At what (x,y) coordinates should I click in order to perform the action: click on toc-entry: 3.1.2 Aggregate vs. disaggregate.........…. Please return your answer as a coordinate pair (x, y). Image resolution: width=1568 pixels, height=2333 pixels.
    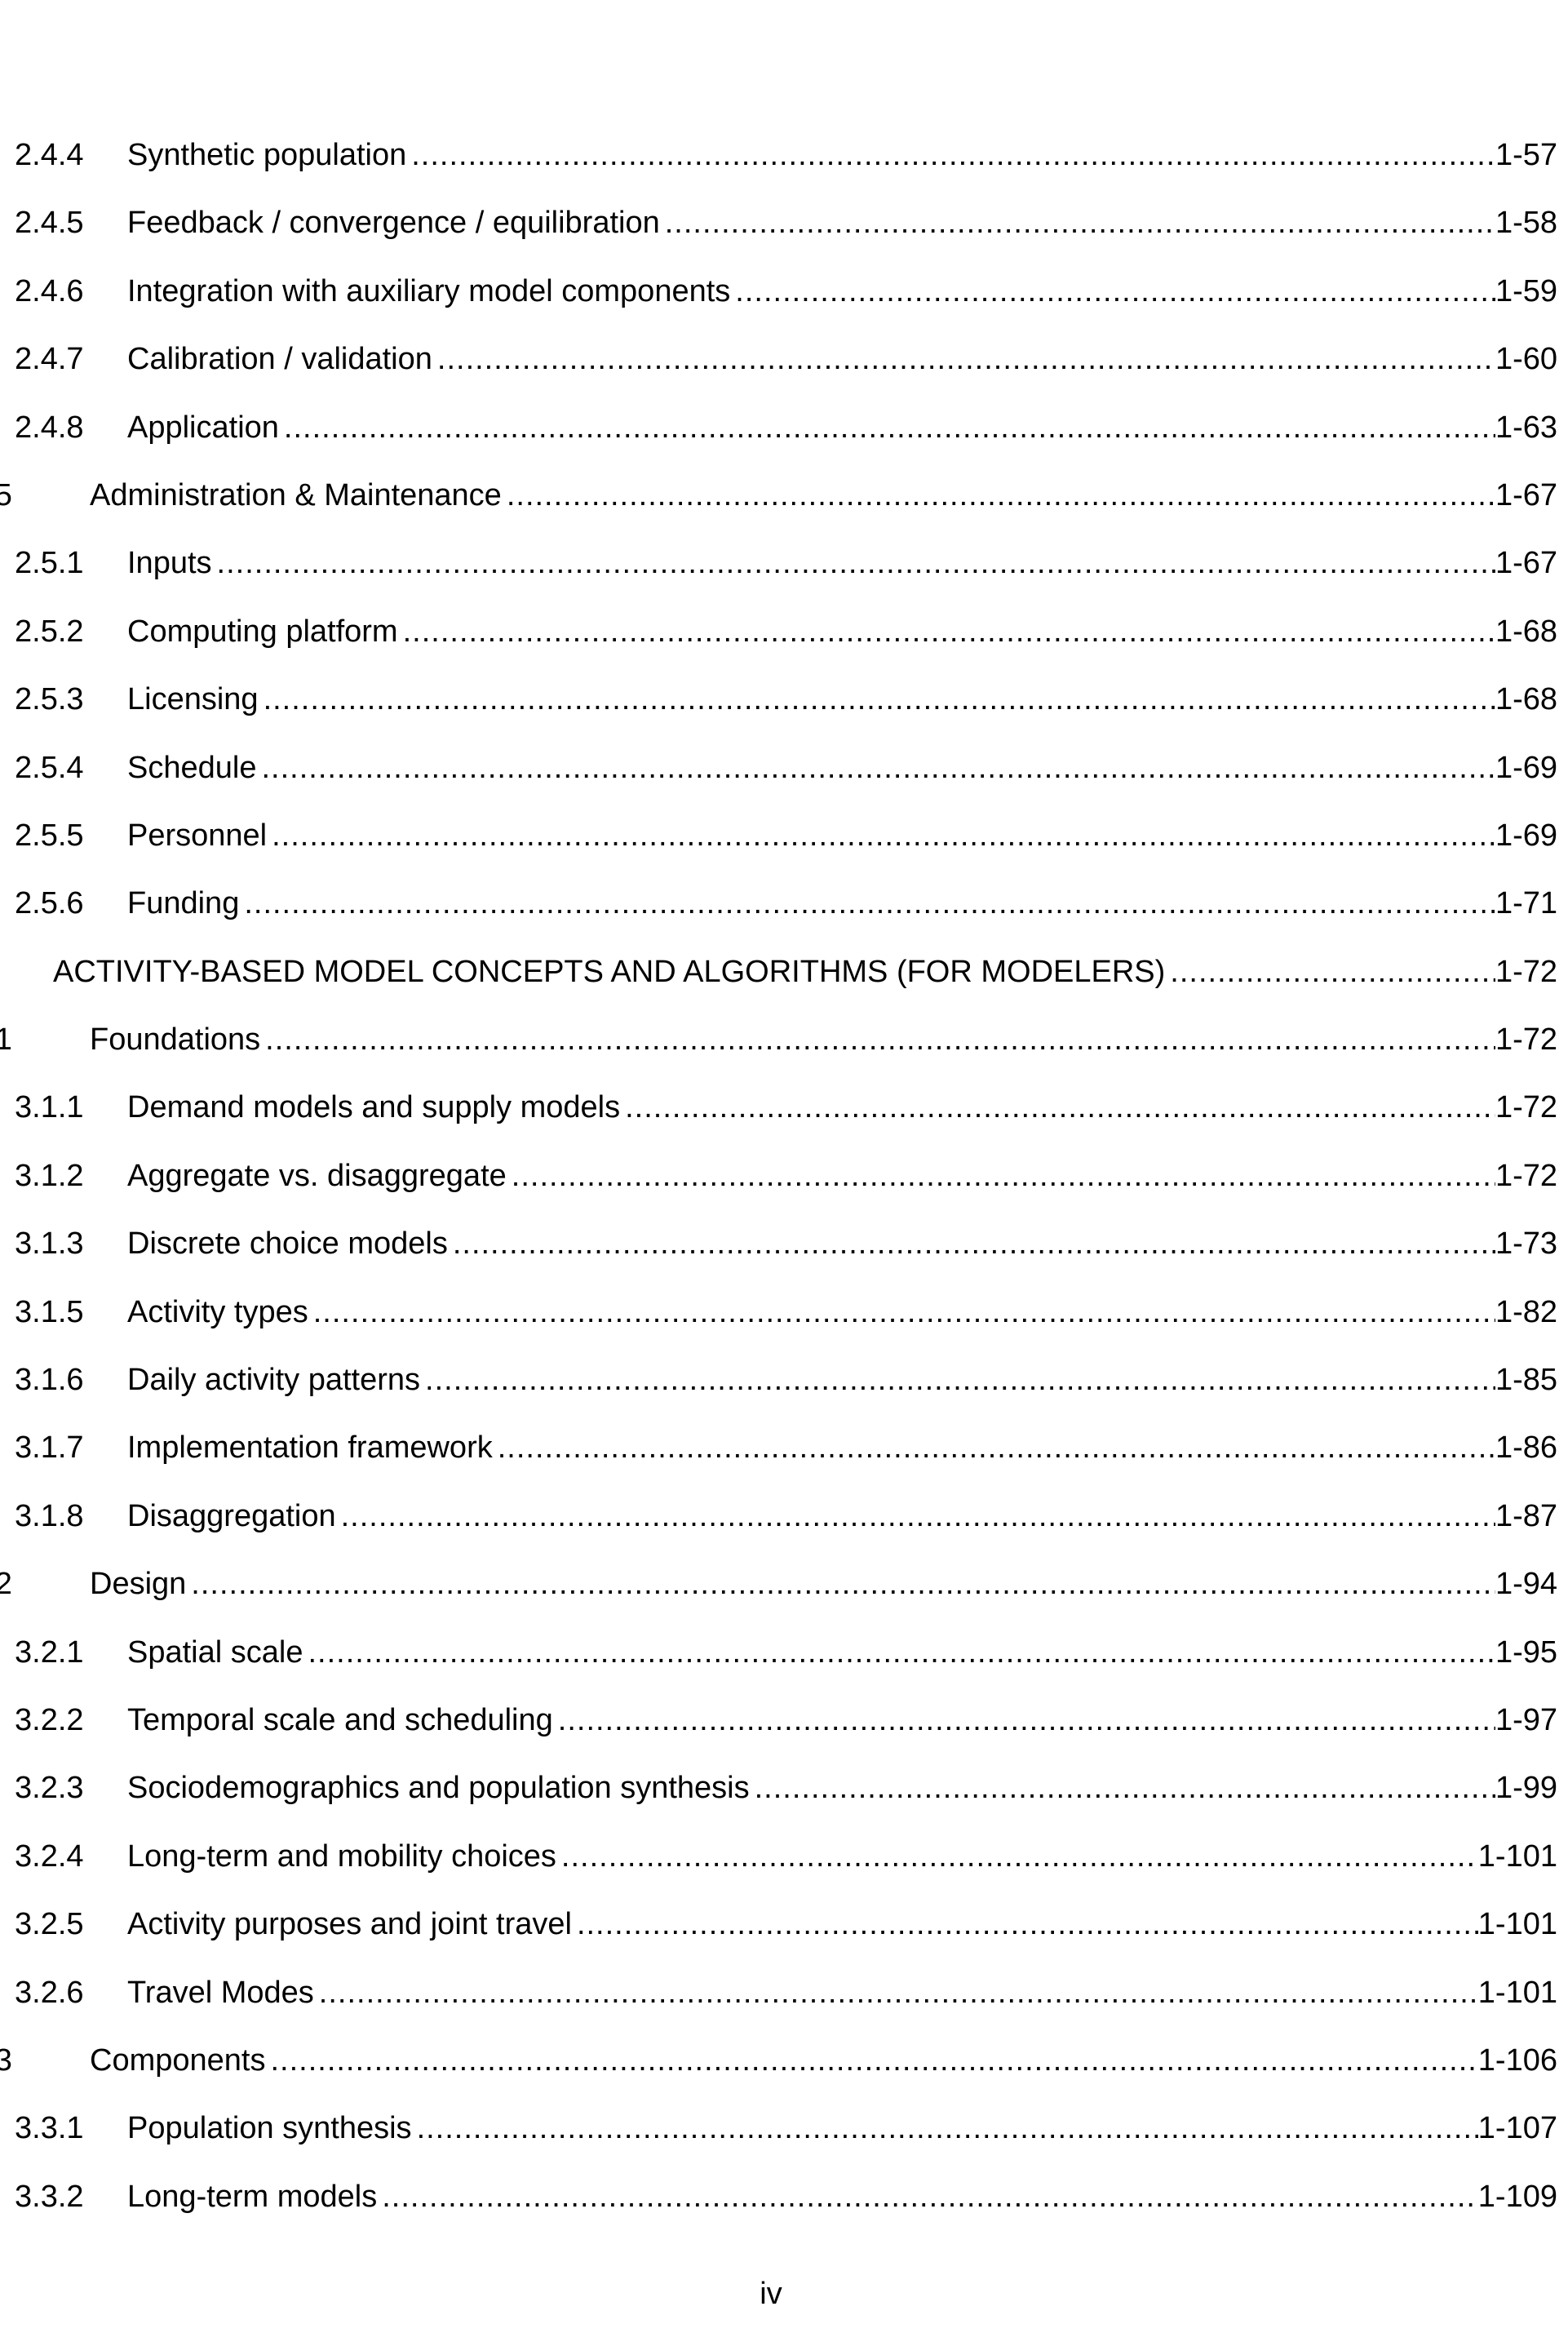
    Looking at the image, I should click on (784, 1185).